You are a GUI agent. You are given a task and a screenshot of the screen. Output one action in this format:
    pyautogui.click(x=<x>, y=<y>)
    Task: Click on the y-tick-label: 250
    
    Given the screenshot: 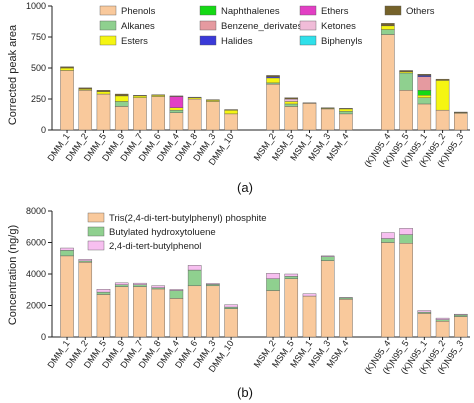 What is the action you would take?
    pyautogui.click(x=38, y=99)
    